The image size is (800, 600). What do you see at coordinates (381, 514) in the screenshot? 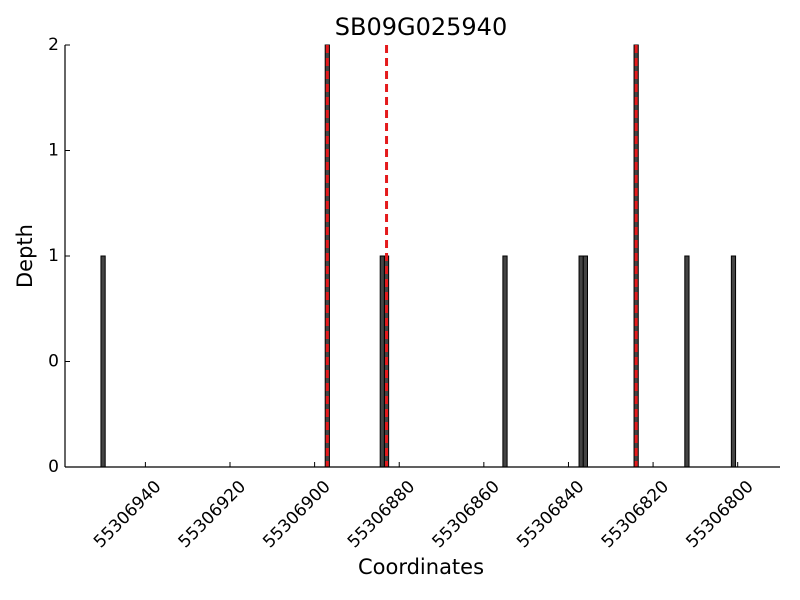
I see `x-tick-label: 55306880` at bounding box center [381, 514].